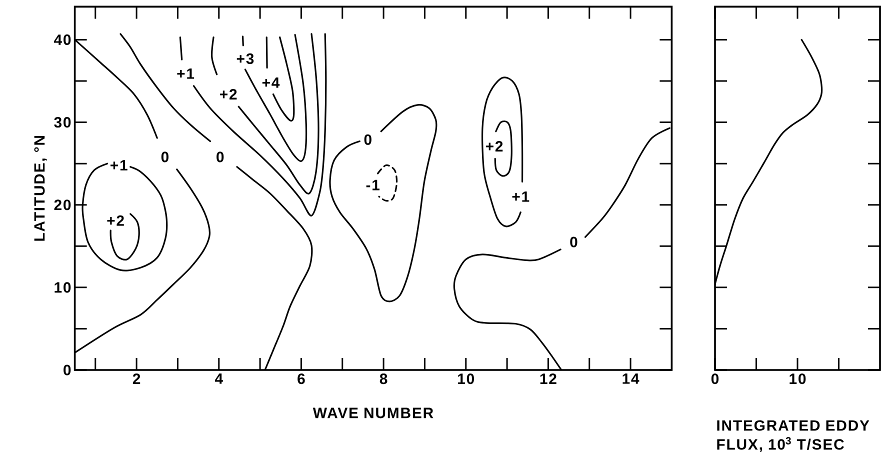 The width and height of the screenshot is (888, 459). I want to click on annotation: -1, so click(373, 185).